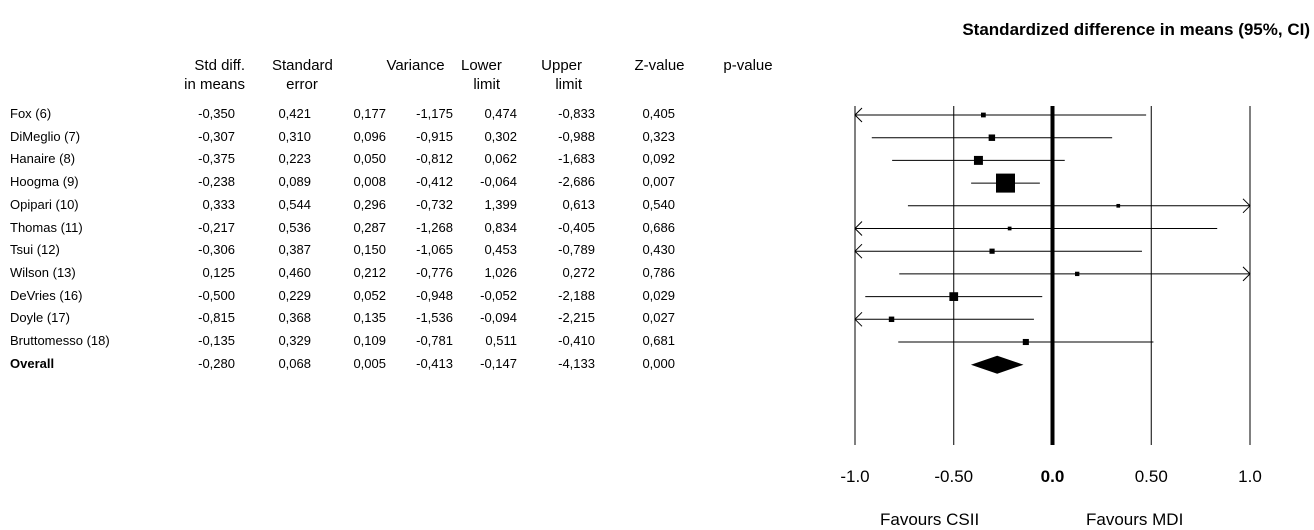 The width and height of the screenshot is (1314, 530). What do you see at coordinates (658, 182) in the screenshot?
I see `cell-p: 0,007` at bounding box center [658, 182].